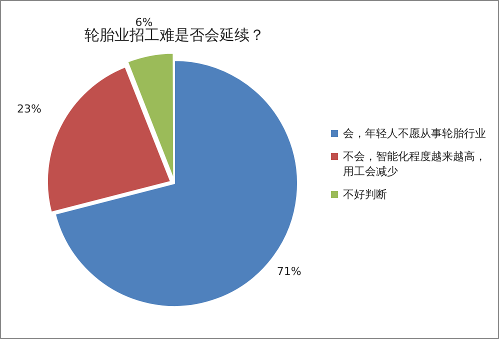 Image resolution: width=499 pixels, height=339 pixels. Describe the element at coordinates (29, 109) in the screenshot. I see `data-label: 23%` at that location.